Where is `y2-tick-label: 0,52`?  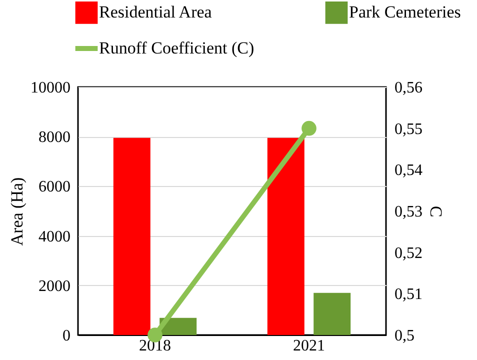
y2-tick-label: 0,52 is located at coordinates (408, 253).